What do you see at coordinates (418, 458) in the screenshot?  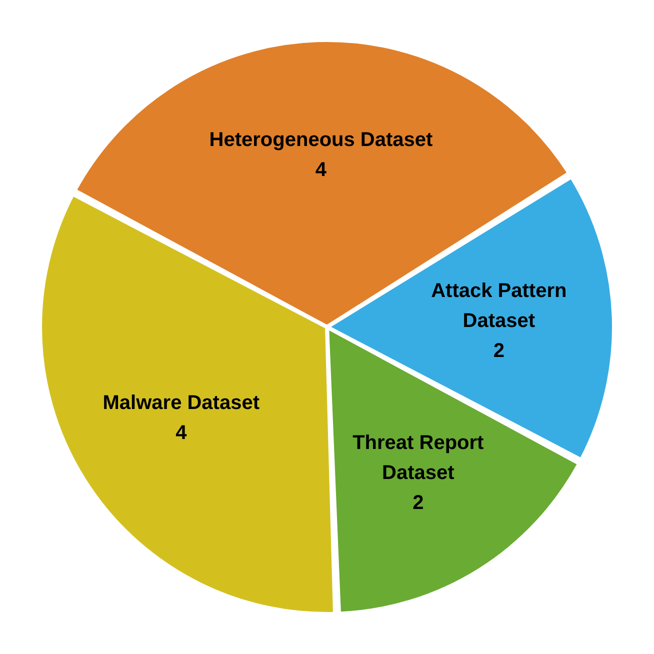 I see `slice-label: Threat Report Dataset` at bounding box center [418, 458].